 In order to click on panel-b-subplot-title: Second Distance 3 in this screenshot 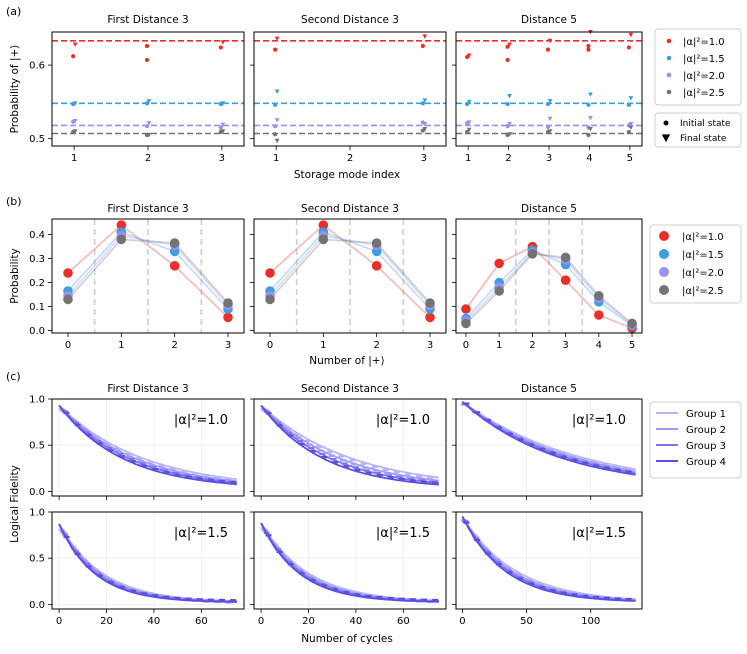, I will do `click(350, 209)`.